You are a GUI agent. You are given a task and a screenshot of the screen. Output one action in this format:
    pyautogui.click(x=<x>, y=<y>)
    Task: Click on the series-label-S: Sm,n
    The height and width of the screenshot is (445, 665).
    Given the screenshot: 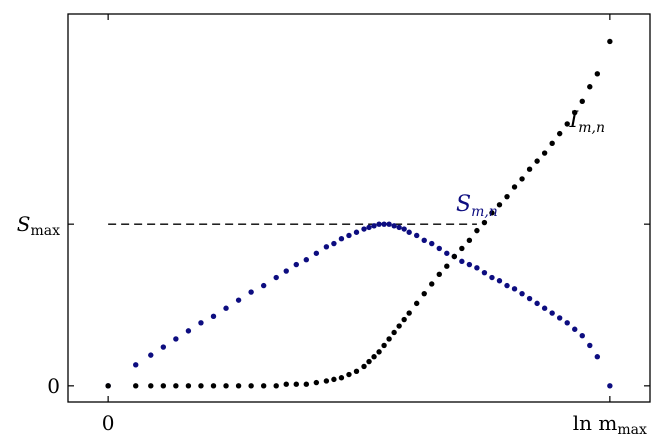 What is the action you would take?
    pyautogui.click(x=477, y=206)
    